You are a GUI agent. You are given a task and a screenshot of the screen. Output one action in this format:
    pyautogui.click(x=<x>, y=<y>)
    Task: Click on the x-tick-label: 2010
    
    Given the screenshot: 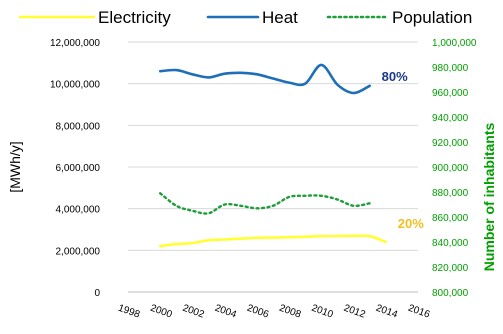 What is the action you would take?
    pyautogui.click(x=322, y=312)
    